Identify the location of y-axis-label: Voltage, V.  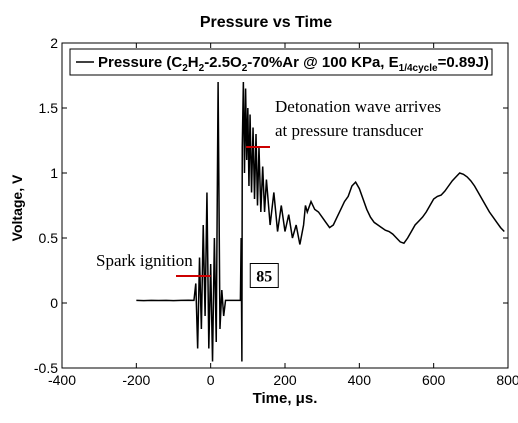
(17, 207).